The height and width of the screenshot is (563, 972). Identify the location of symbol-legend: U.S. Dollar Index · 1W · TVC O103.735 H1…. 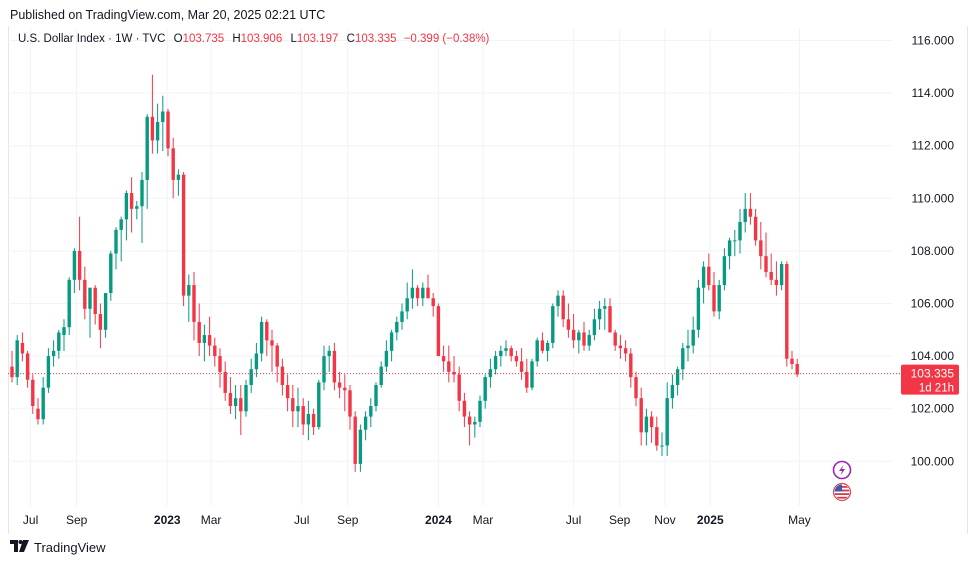
(253, 39).